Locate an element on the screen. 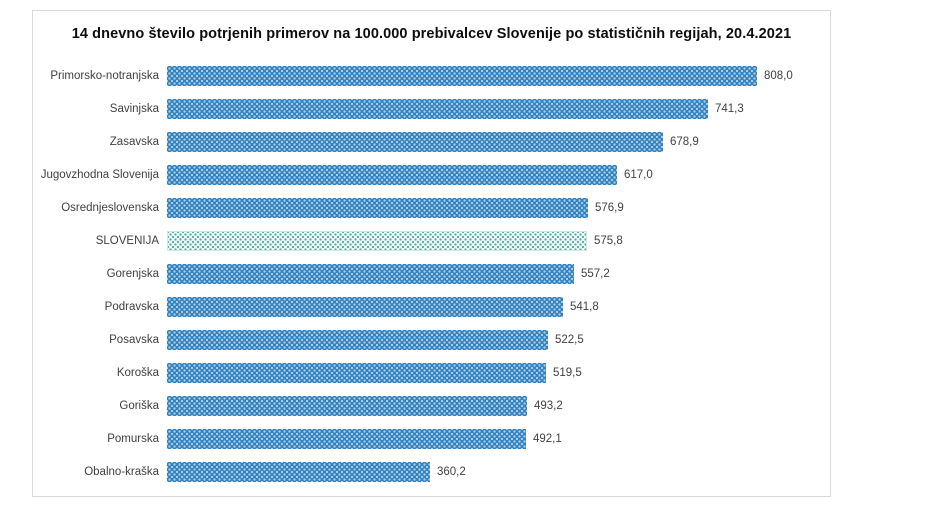 The width and height of the screenshot is (940, 529). chart-row: Koroška 519,5 is located at coordinates (431, 372).